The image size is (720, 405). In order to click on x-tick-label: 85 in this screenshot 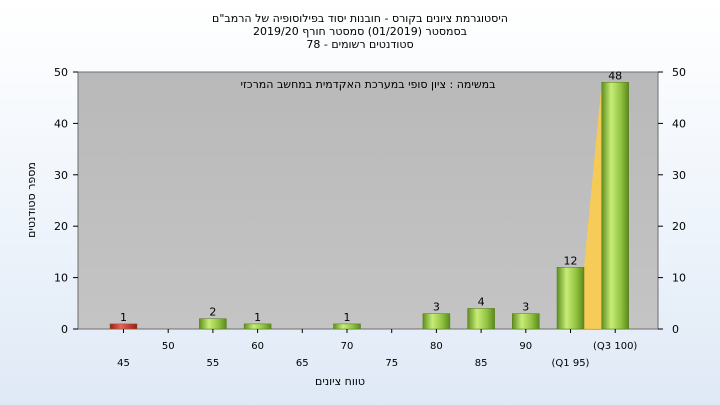, I will do `click(481, 363)`.